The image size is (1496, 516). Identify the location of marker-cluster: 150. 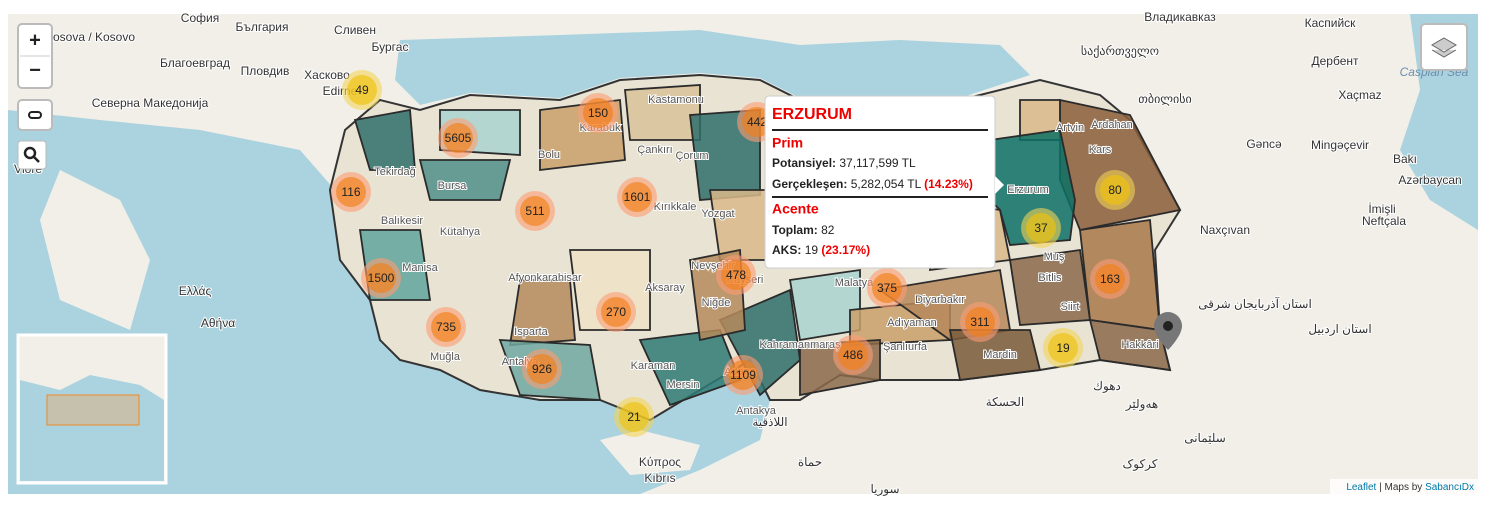
(598, 113).